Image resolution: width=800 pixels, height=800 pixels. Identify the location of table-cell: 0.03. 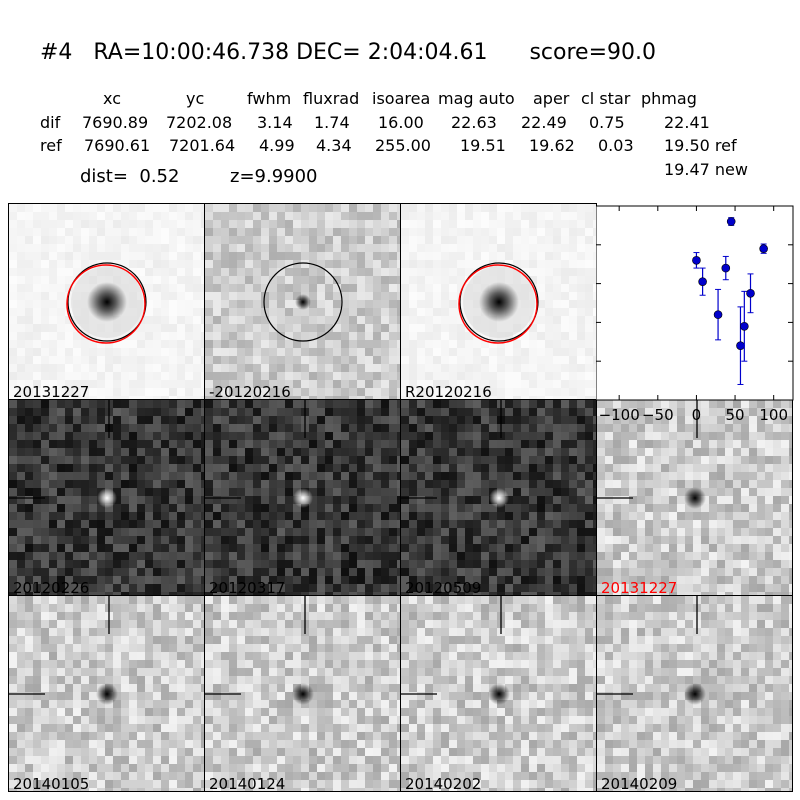
(616, 145).